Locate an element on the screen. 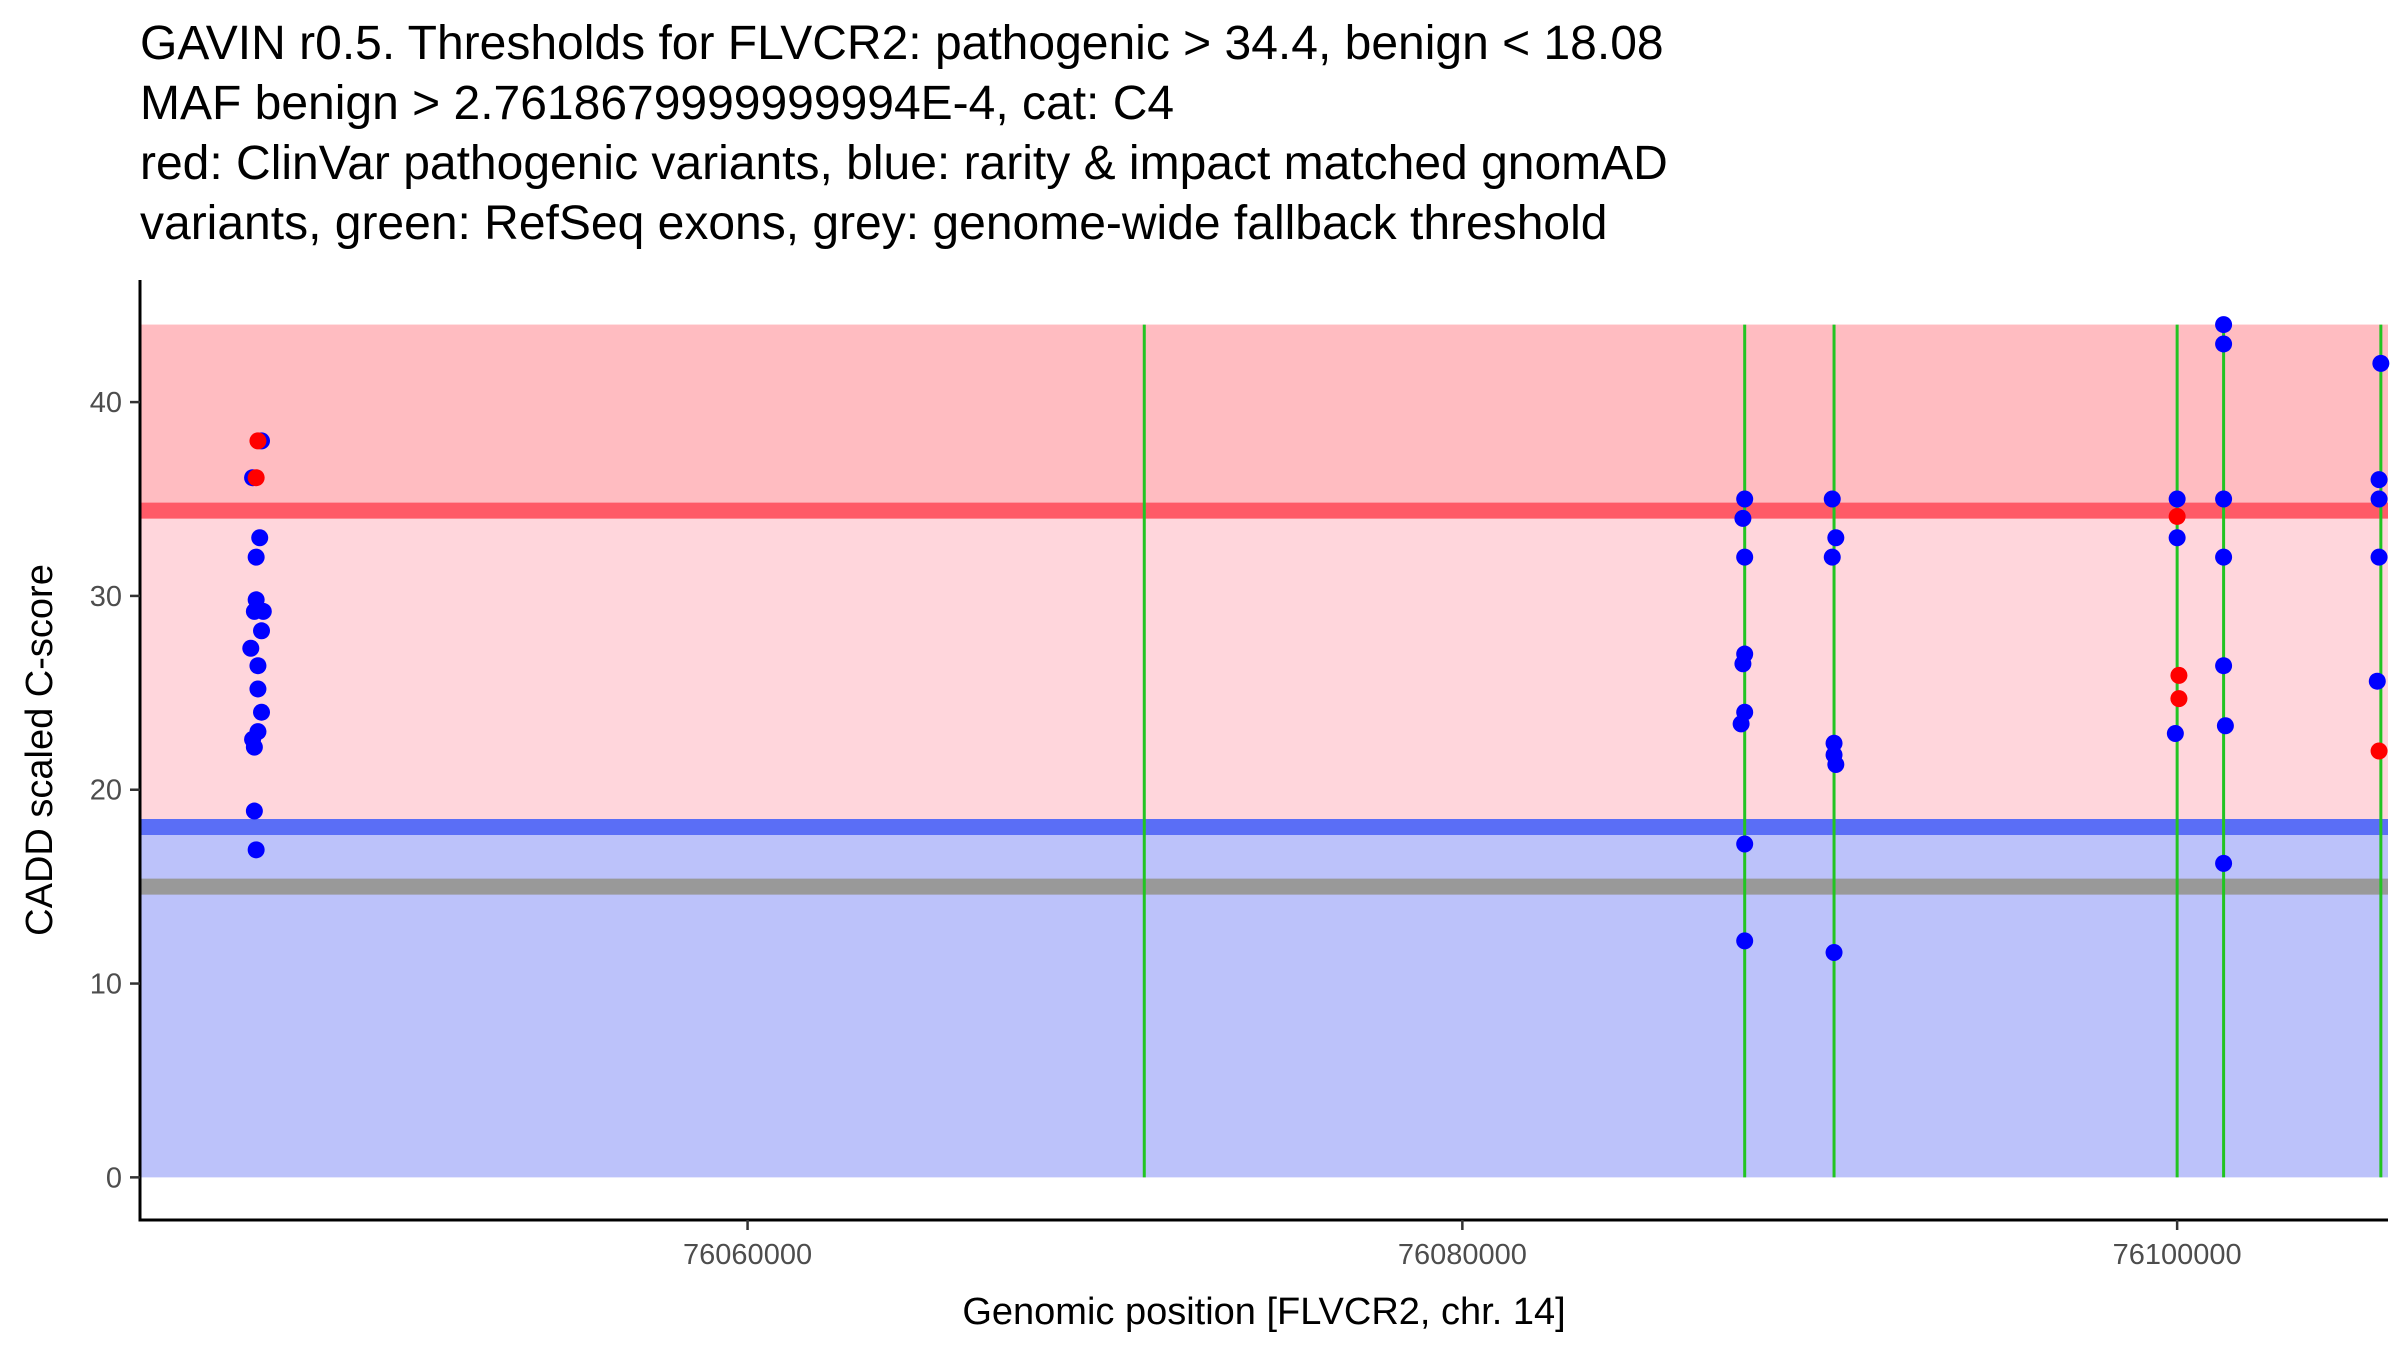  y-tick-label-3: 30 is located at coordinates (106, 597).